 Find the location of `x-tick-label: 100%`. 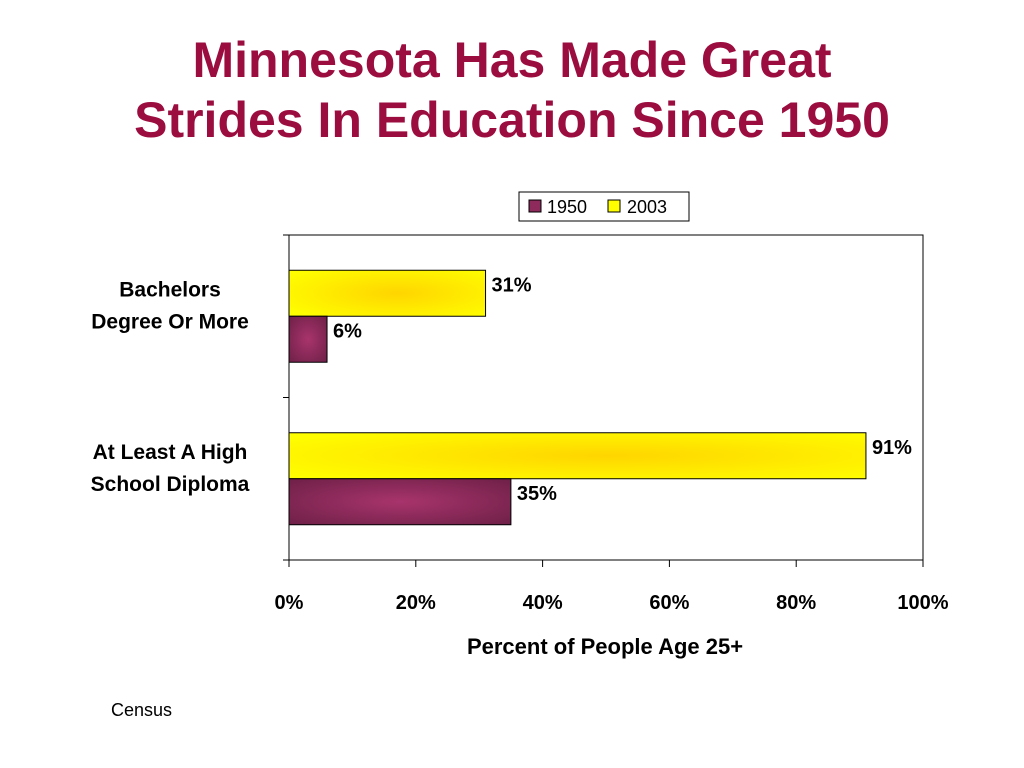

x-tick-label: 100% is located at coordinates (922, 603).